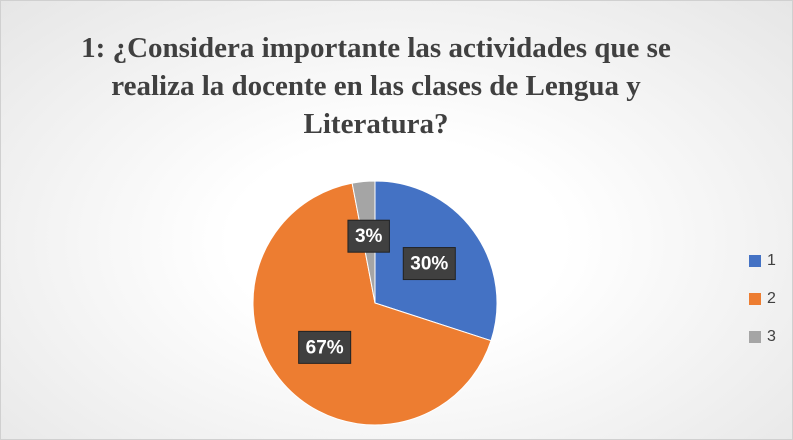  I want to click on data-label: 67%, so click(325, 347).